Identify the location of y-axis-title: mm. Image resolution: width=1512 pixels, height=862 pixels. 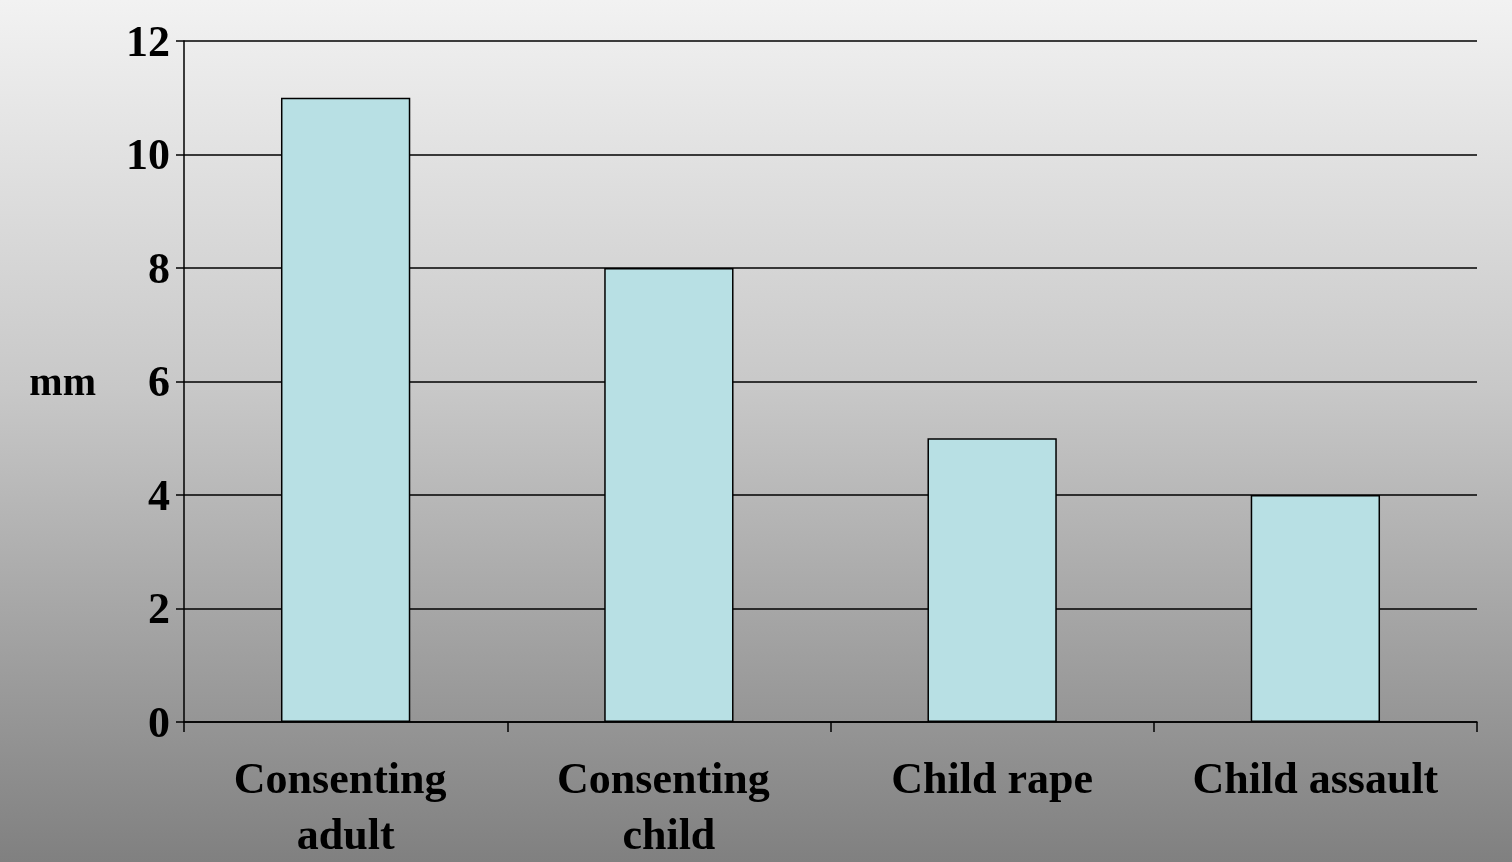
(62, 381).